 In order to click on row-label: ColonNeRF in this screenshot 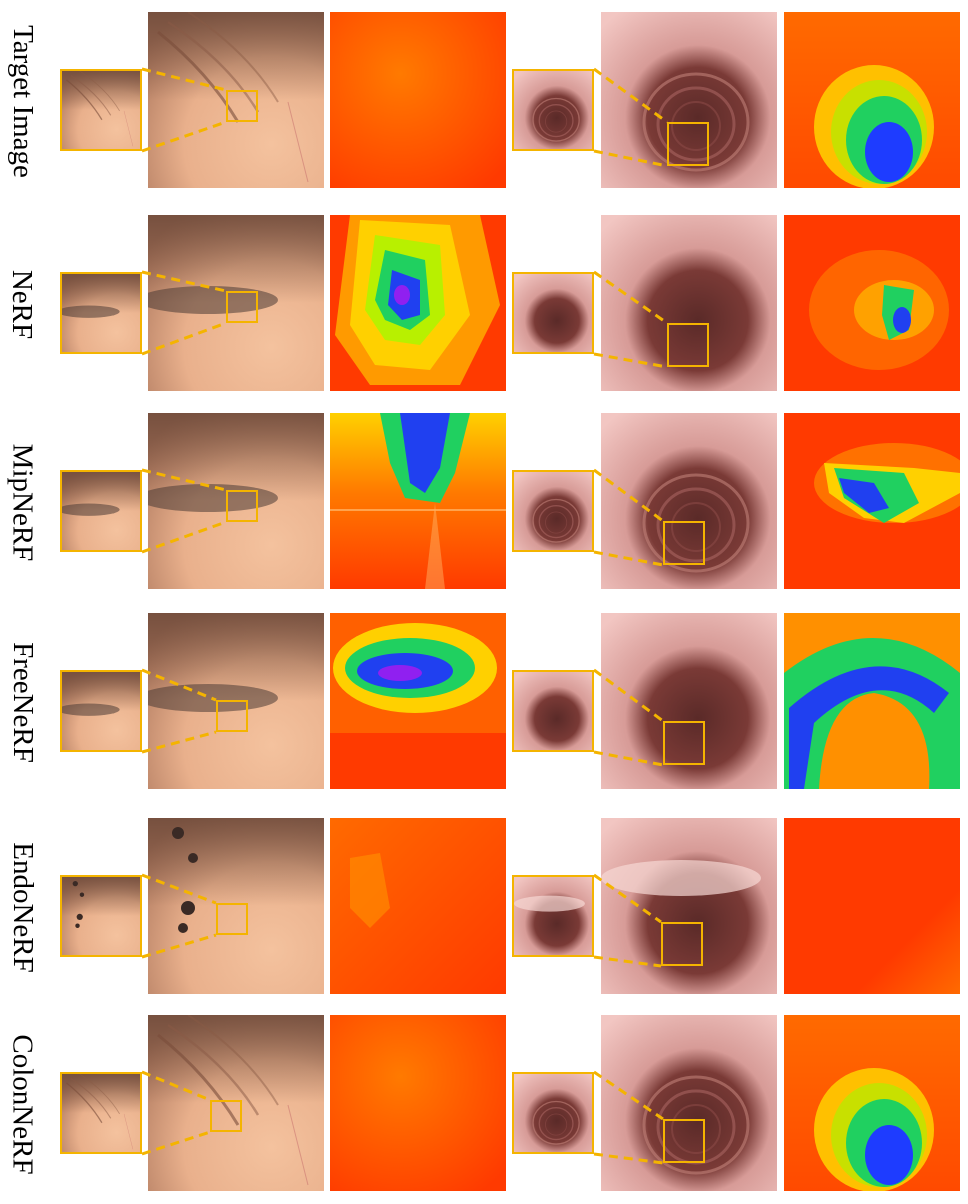, I will do `click(22, 1104)`.